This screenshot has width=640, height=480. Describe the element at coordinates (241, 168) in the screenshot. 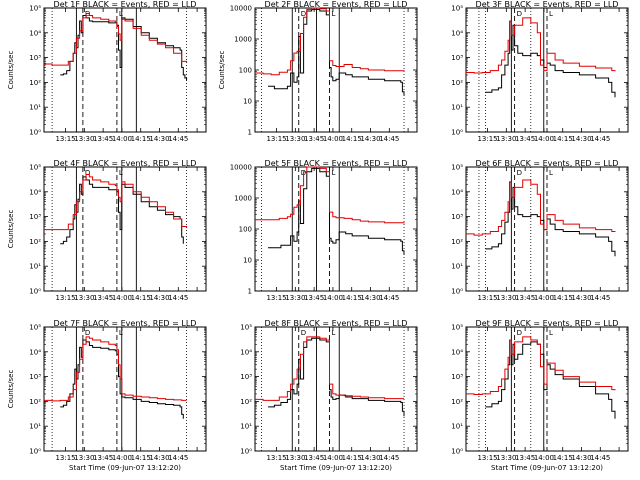

I see `y-tick-label: 10000` at that location.